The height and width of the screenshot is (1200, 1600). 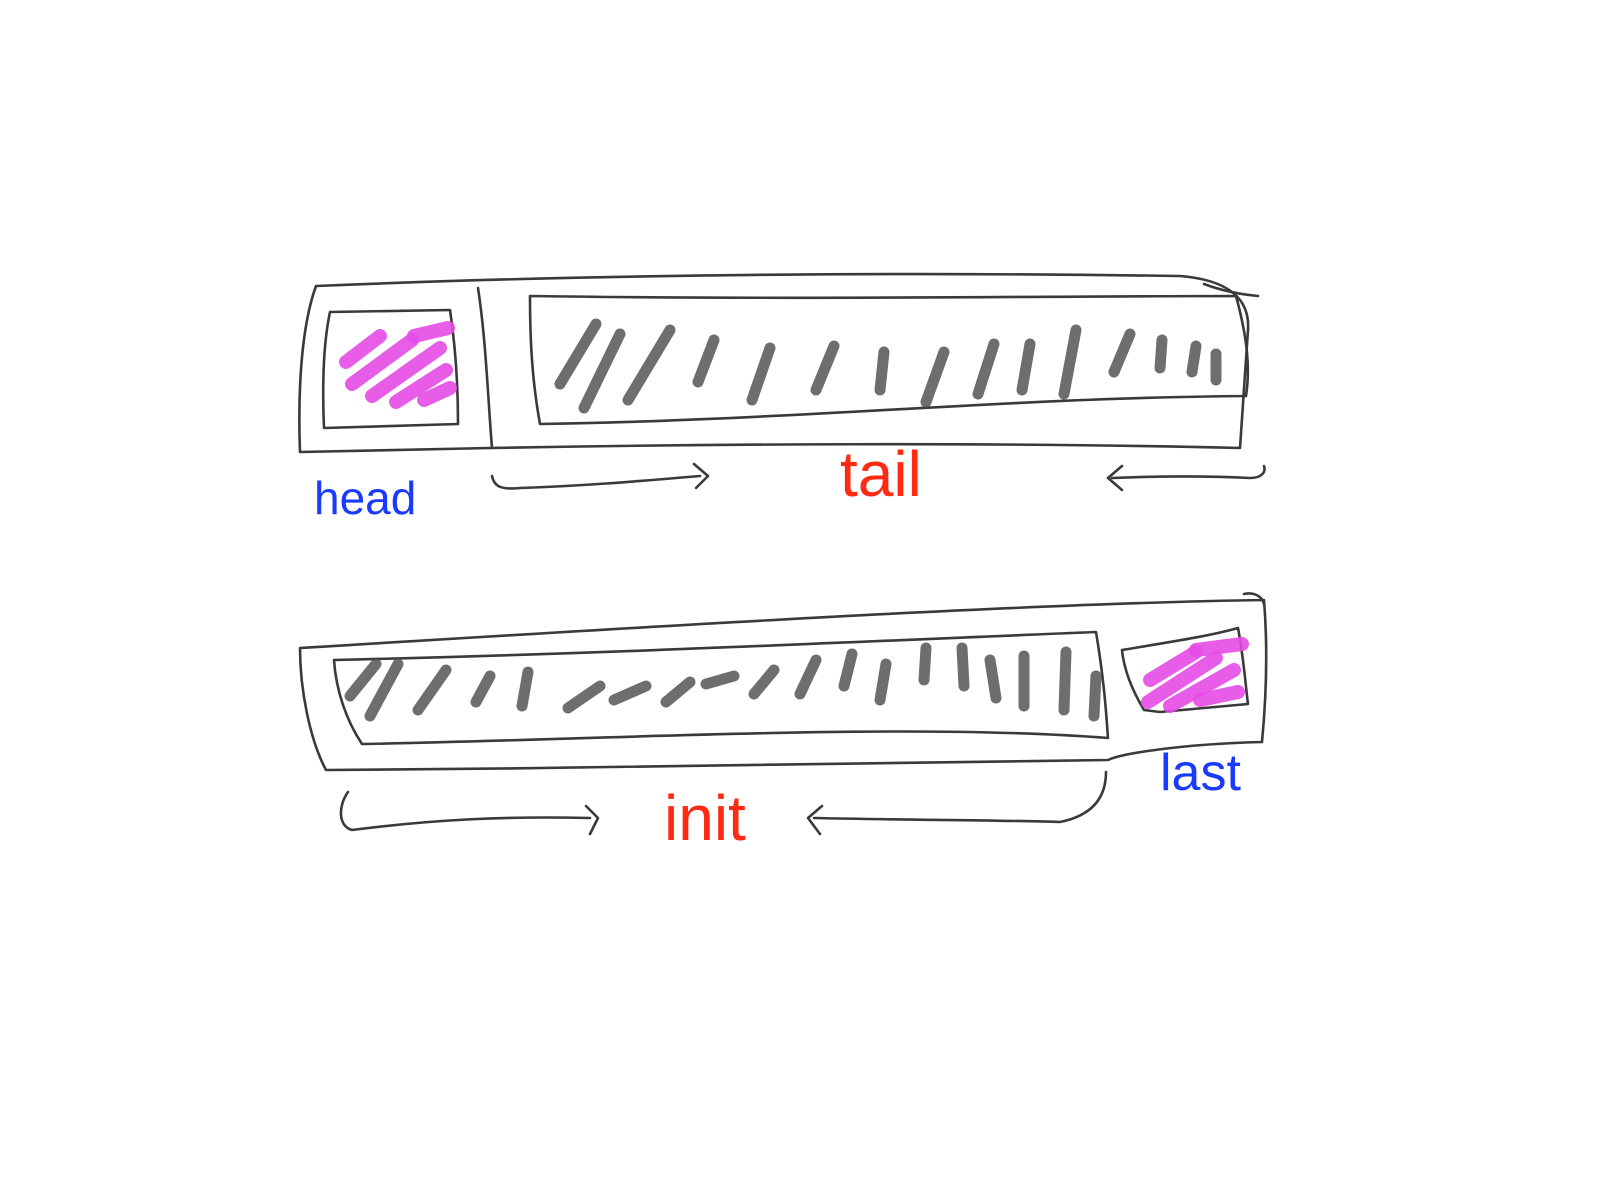 What do you see at coordinates (1115, 478) in the screenshot?
I see `tail-brace-right-arrowhead` at bounding box center [1115, 478].